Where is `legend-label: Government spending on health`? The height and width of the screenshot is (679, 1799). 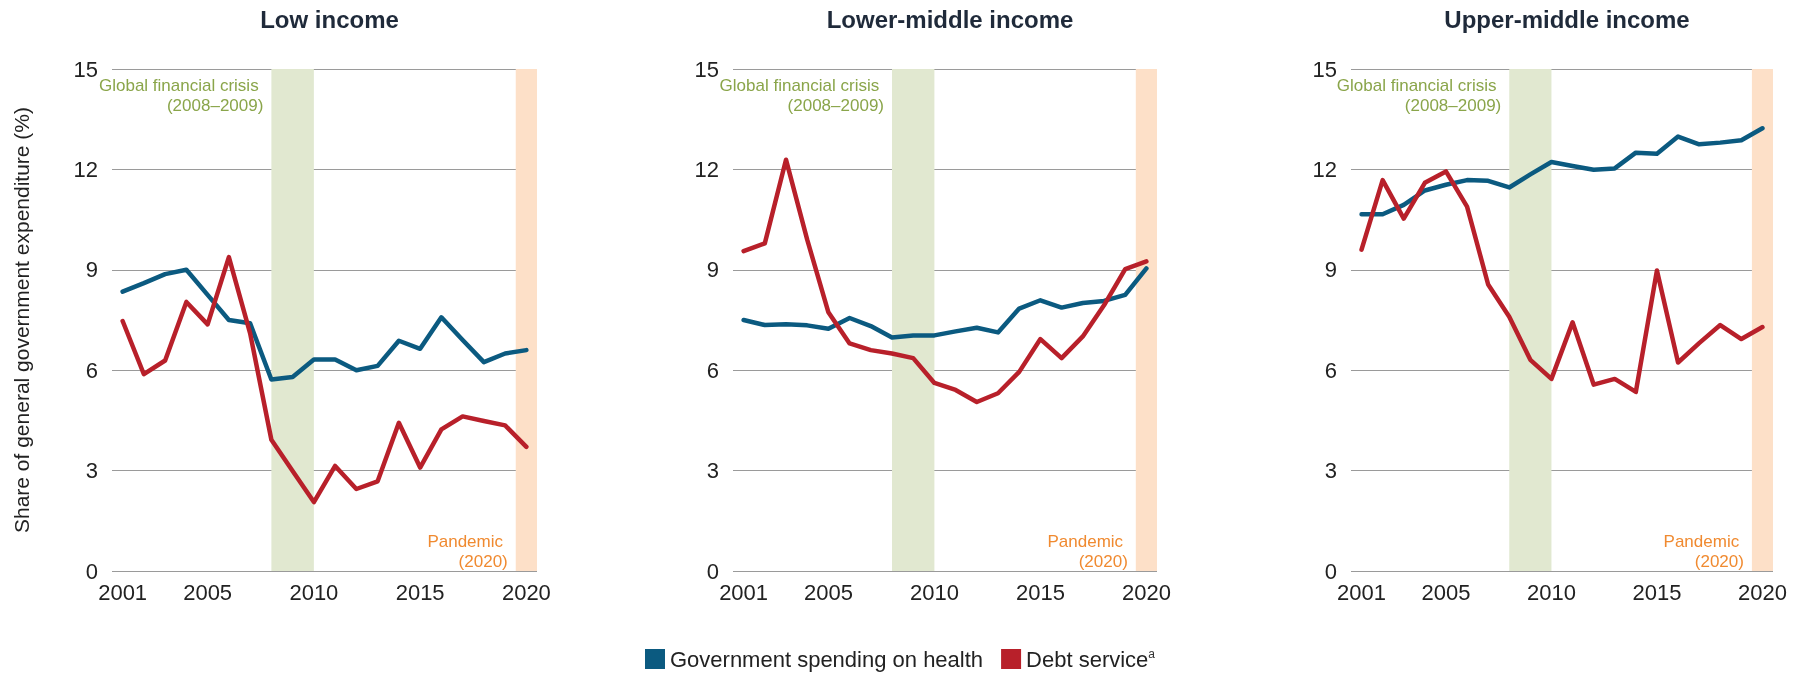
legend-label: Government spending on health is located at coordinates (826, 659).